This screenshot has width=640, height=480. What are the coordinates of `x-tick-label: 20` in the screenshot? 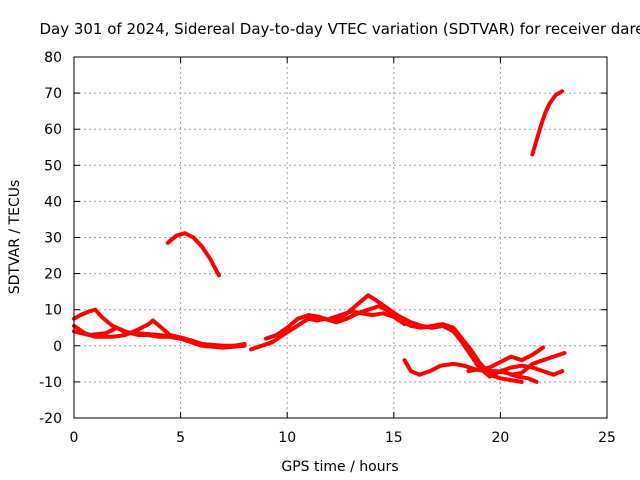 It's located at (500, 438).